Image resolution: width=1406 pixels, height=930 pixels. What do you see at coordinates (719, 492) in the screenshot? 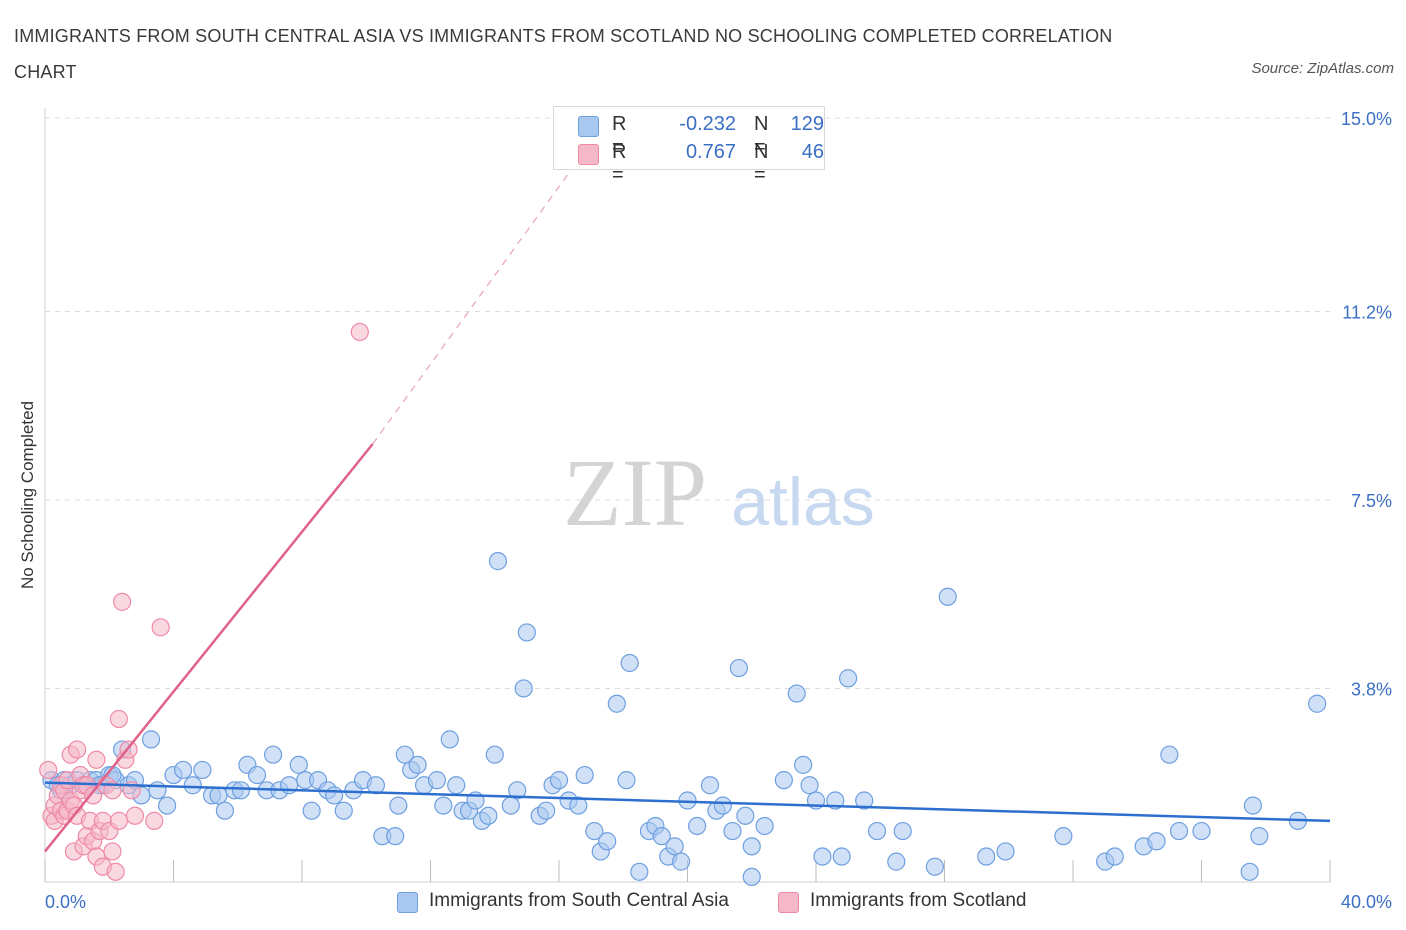
I see `watermark: ZIP atlas` at bounding box center [719, 492].